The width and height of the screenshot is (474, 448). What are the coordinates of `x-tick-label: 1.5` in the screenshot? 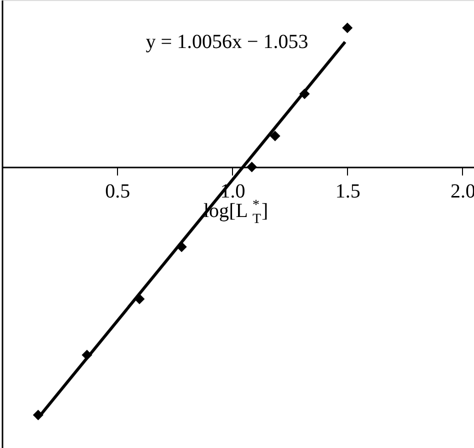 It's located at (347, 191).